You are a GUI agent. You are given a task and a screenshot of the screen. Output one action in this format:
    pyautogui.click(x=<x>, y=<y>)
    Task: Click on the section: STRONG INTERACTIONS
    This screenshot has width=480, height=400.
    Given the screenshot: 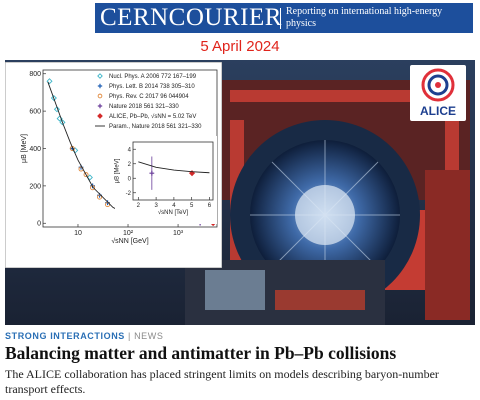 What is the action you would take?
    pyautogui.click(x=65, y=336)
    